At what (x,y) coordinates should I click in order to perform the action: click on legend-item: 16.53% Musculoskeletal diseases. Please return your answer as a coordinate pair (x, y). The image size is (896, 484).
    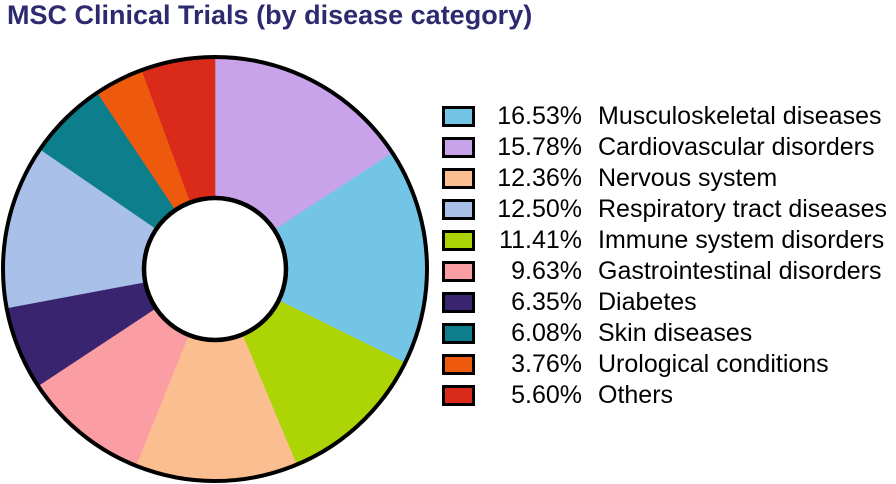
    Looking at the image, I should click on (664, 116).